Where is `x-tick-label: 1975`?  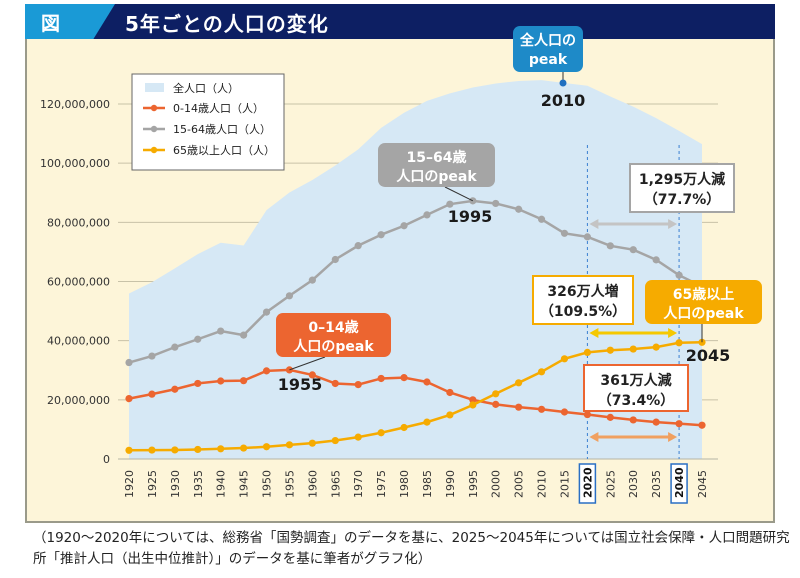
x-tick-label: 1975 is located at coordinates (381, 484).